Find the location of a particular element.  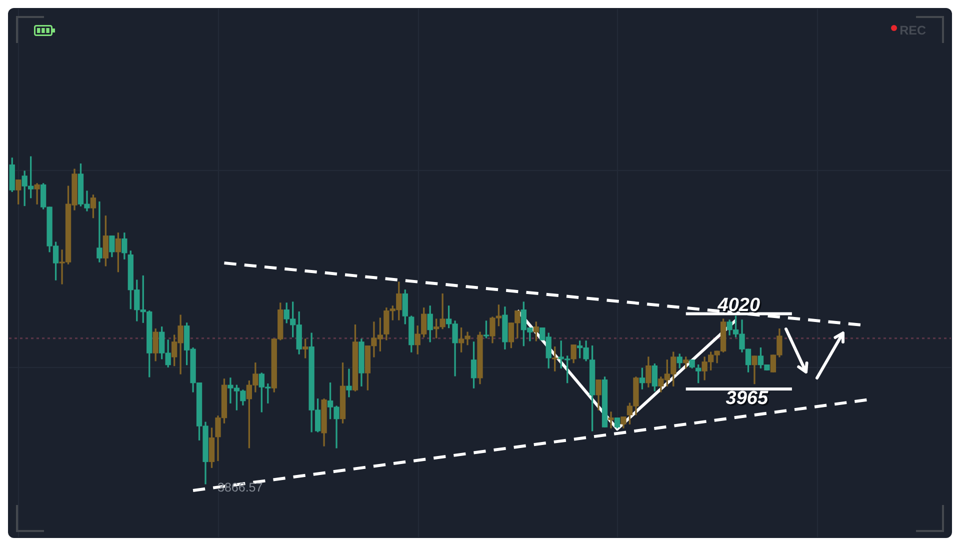

annotation: 3866.57 is located at coordinates (240, 487).